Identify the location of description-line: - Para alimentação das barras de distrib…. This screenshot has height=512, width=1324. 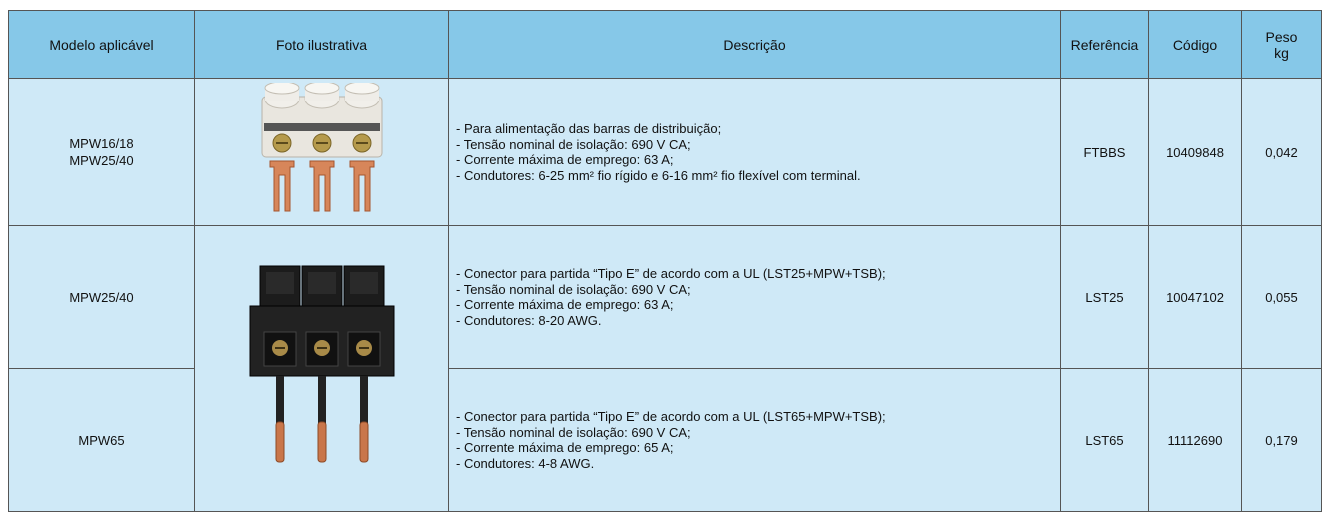
(589, 128).